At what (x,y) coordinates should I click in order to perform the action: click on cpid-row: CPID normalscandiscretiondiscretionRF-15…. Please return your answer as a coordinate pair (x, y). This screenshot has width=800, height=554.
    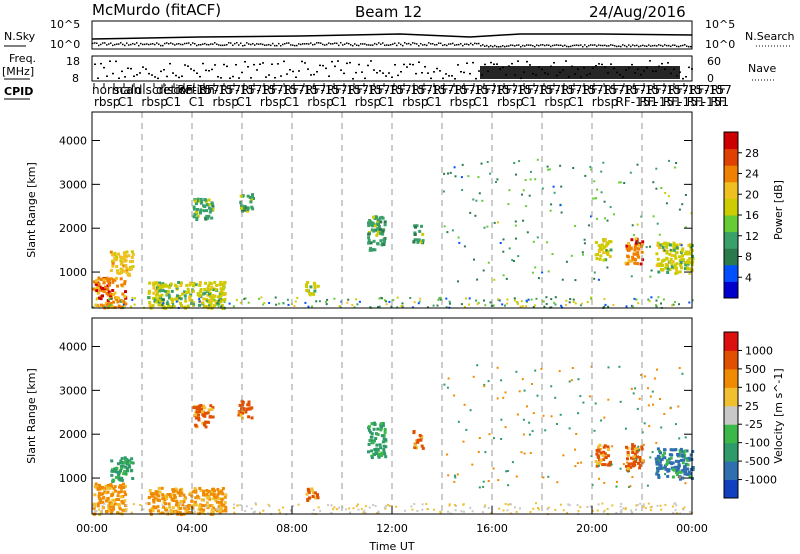
    Looking at the image, I should click on (368, 96).